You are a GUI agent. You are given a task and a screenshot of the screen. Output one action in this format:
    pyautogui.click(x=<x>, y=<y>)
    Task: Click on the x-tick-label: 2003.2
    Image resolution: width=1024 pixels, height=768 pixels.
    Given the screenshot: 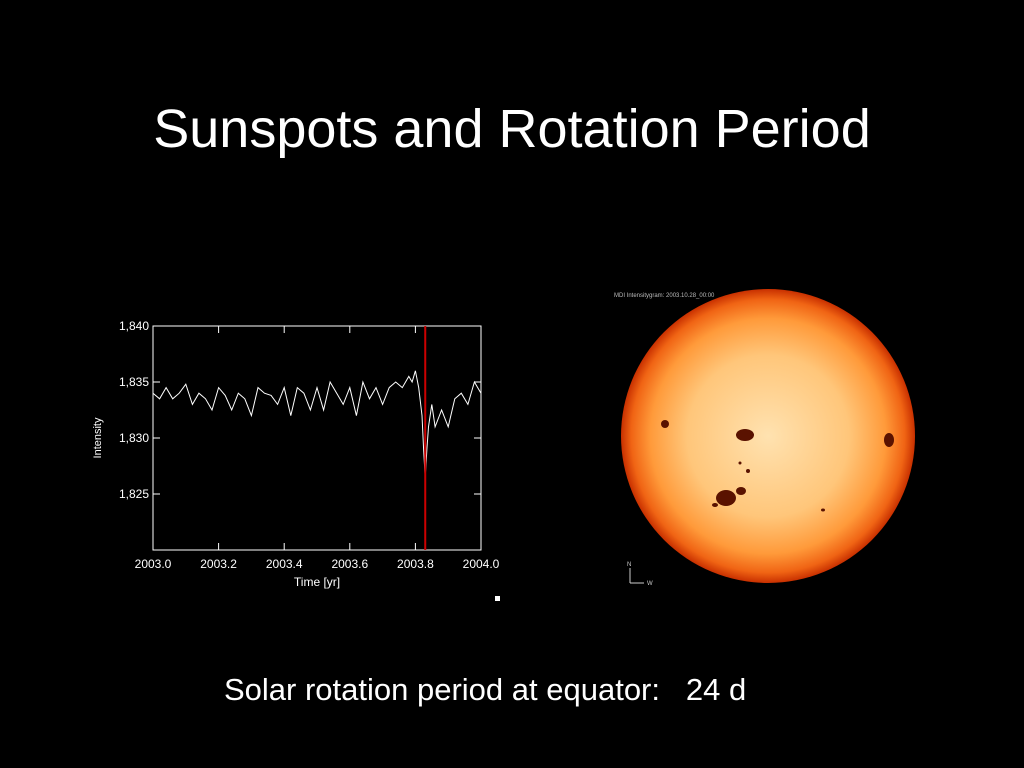 What is the action you would take?
    pyautogui.click(x=218, y=564)
    